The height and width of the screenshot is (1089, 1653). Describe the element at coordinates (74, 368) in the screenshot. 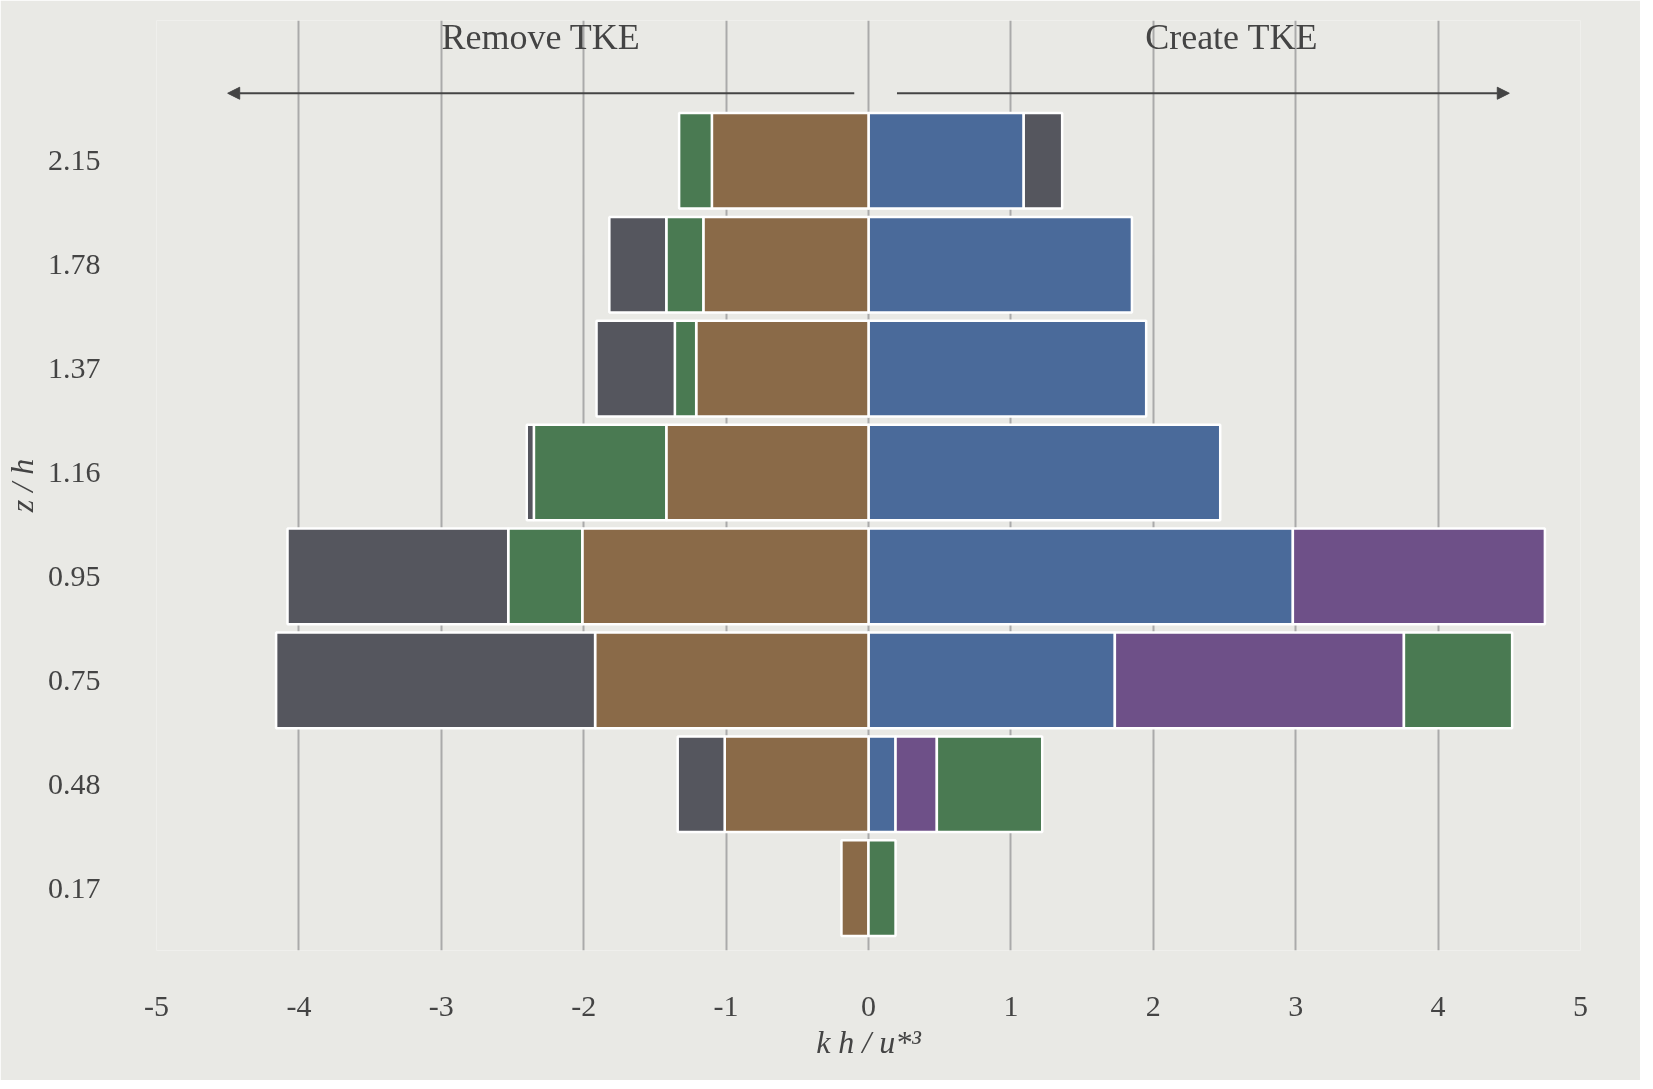

I see `y-tick-label: 1.37` at that location.